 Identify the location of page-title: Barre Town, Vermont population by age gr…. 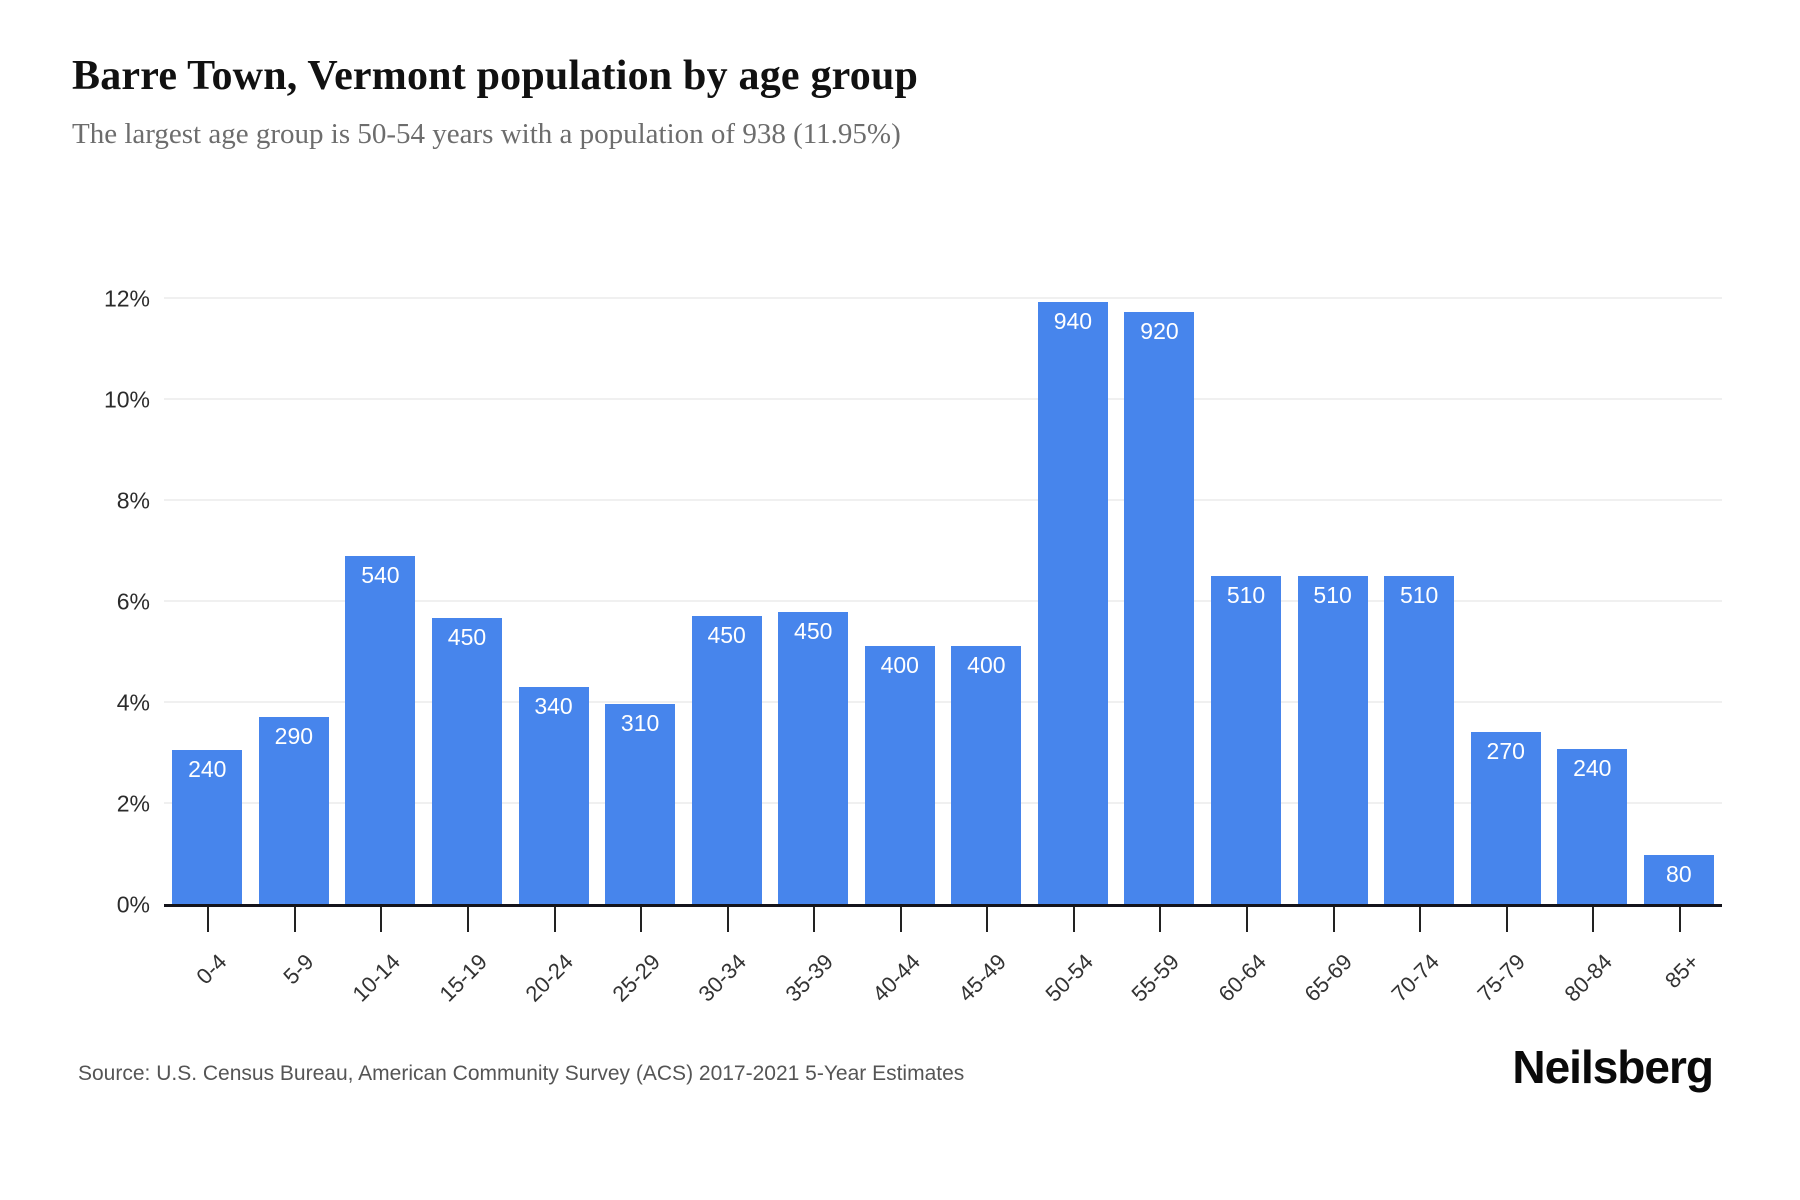
(495, 76).